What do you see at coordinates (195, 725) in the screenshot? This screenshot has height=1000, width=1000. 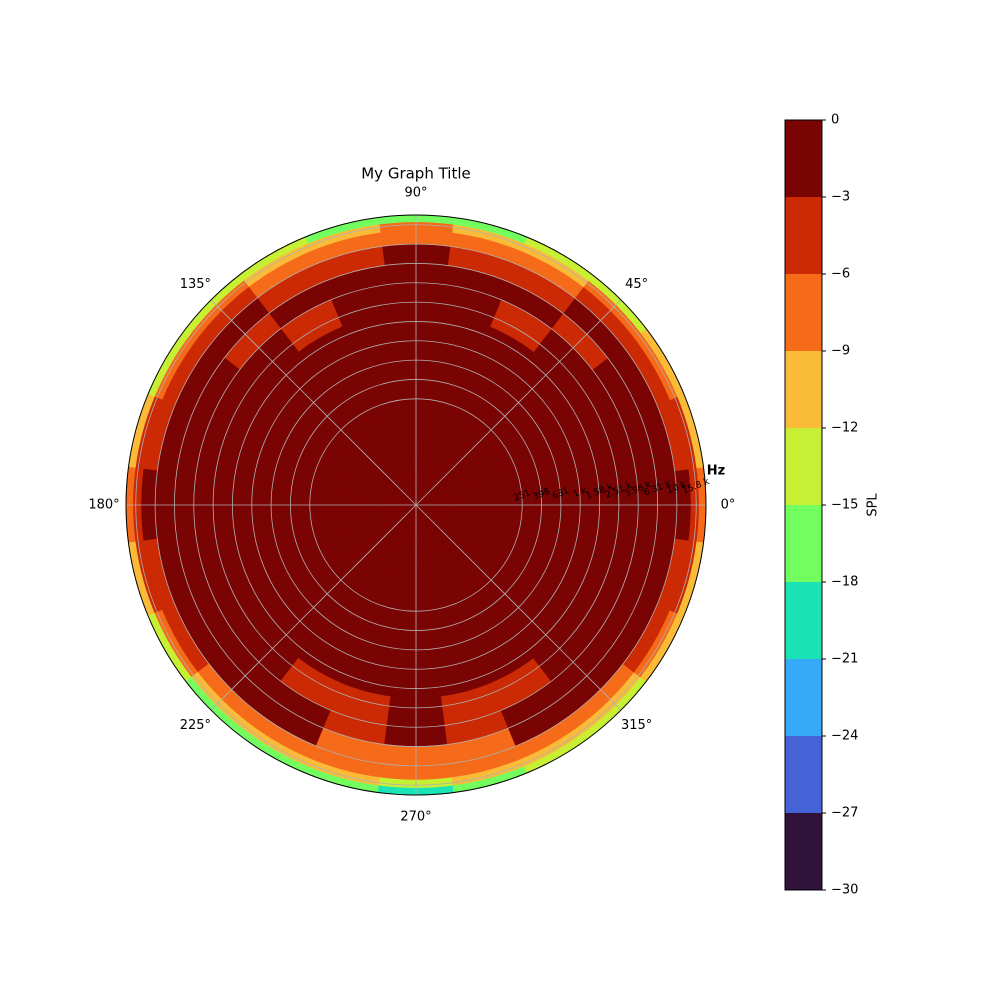 I see `angle-tick-label: 225°` at bounding box center [195, 725].